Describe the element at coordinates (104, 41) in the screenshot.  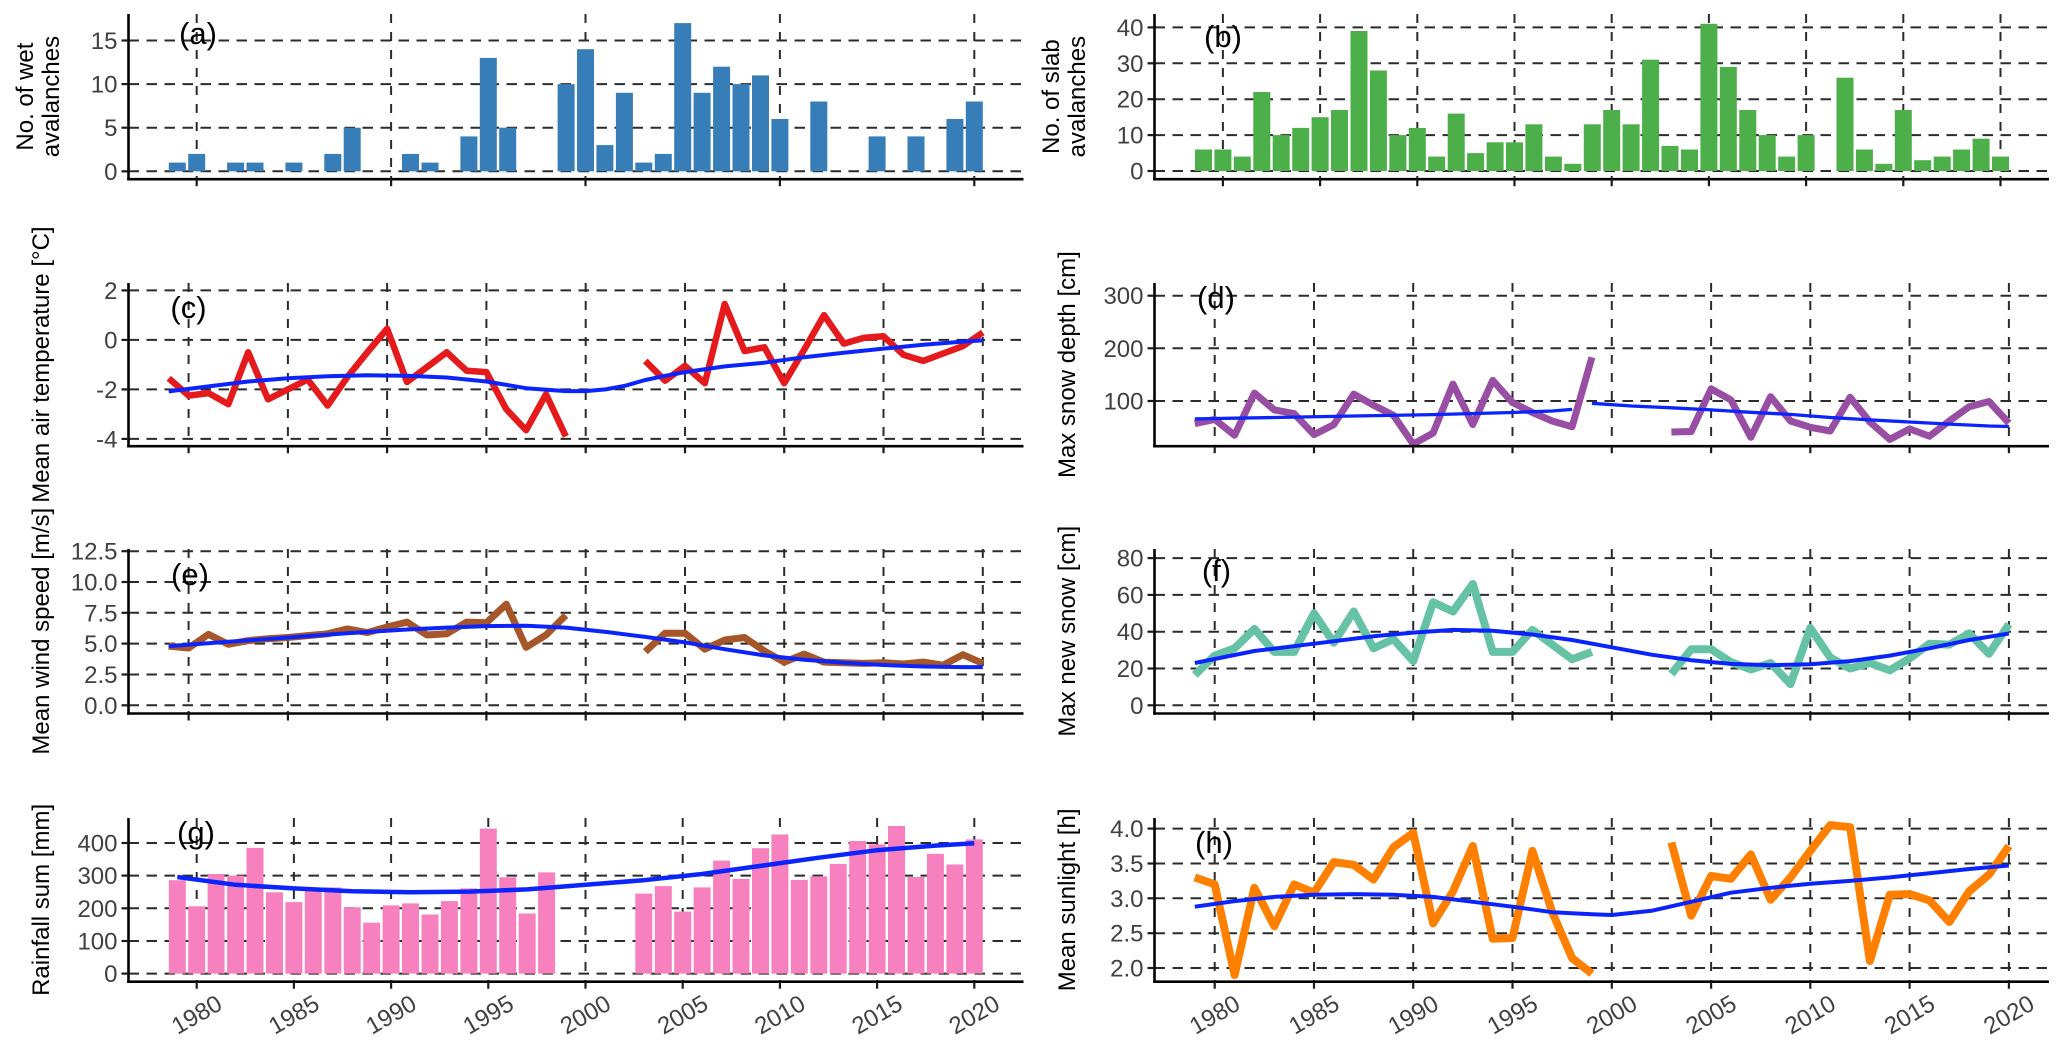
I see `svg-text: 15` at that location.